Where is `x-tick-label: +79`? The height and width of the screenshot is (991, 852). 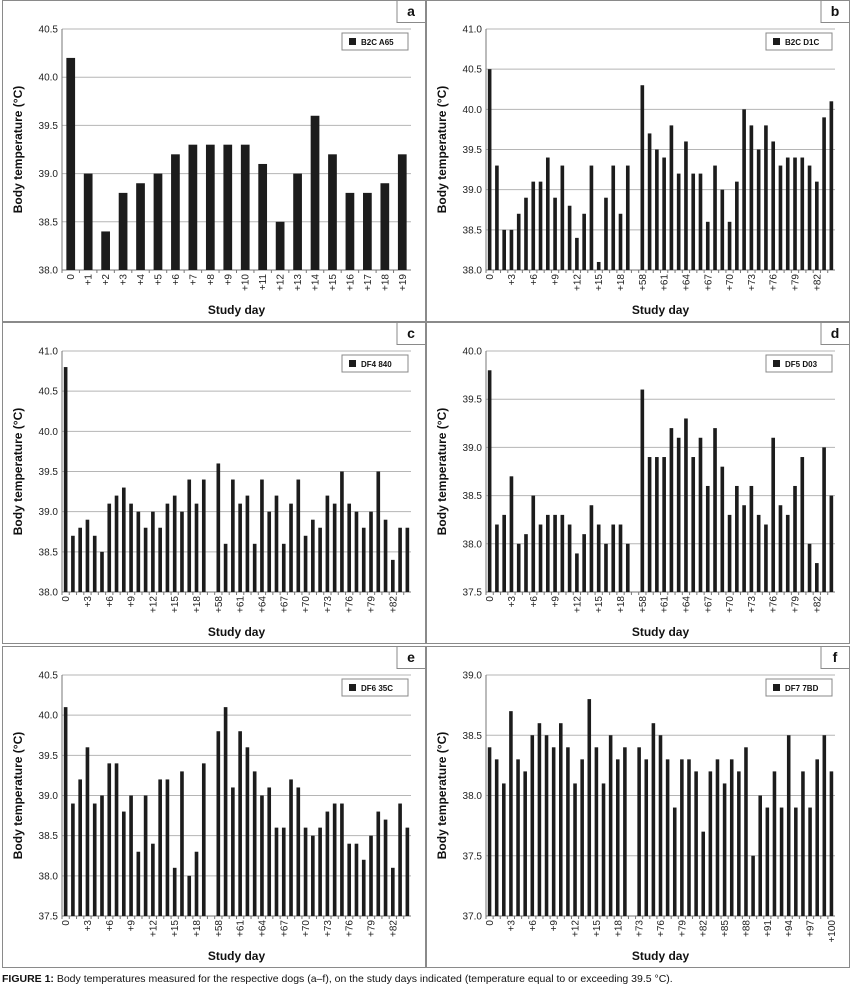
x-tick-label: +79 is located at coordinates (372, 604).